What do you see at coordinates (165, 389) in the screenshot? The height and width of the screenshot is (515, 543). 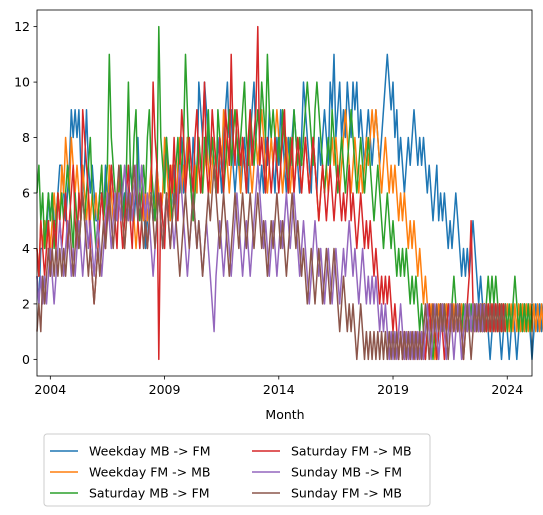 I see `x-tick-label: 2009` at bounding box center [165, 389].